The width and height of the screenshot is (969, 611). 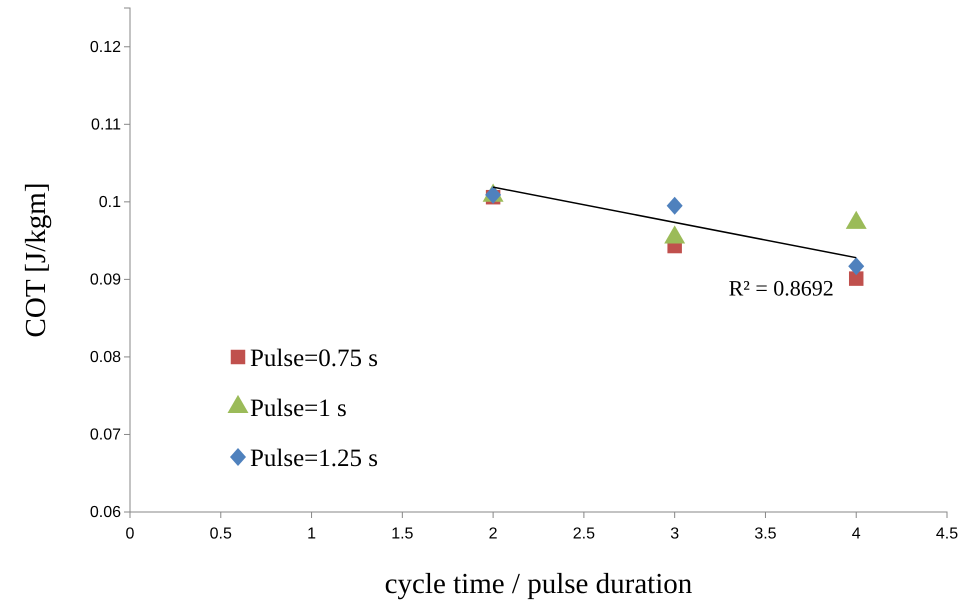 I want to click on x-tick-label: 1.5, so click(x=402, y=534).